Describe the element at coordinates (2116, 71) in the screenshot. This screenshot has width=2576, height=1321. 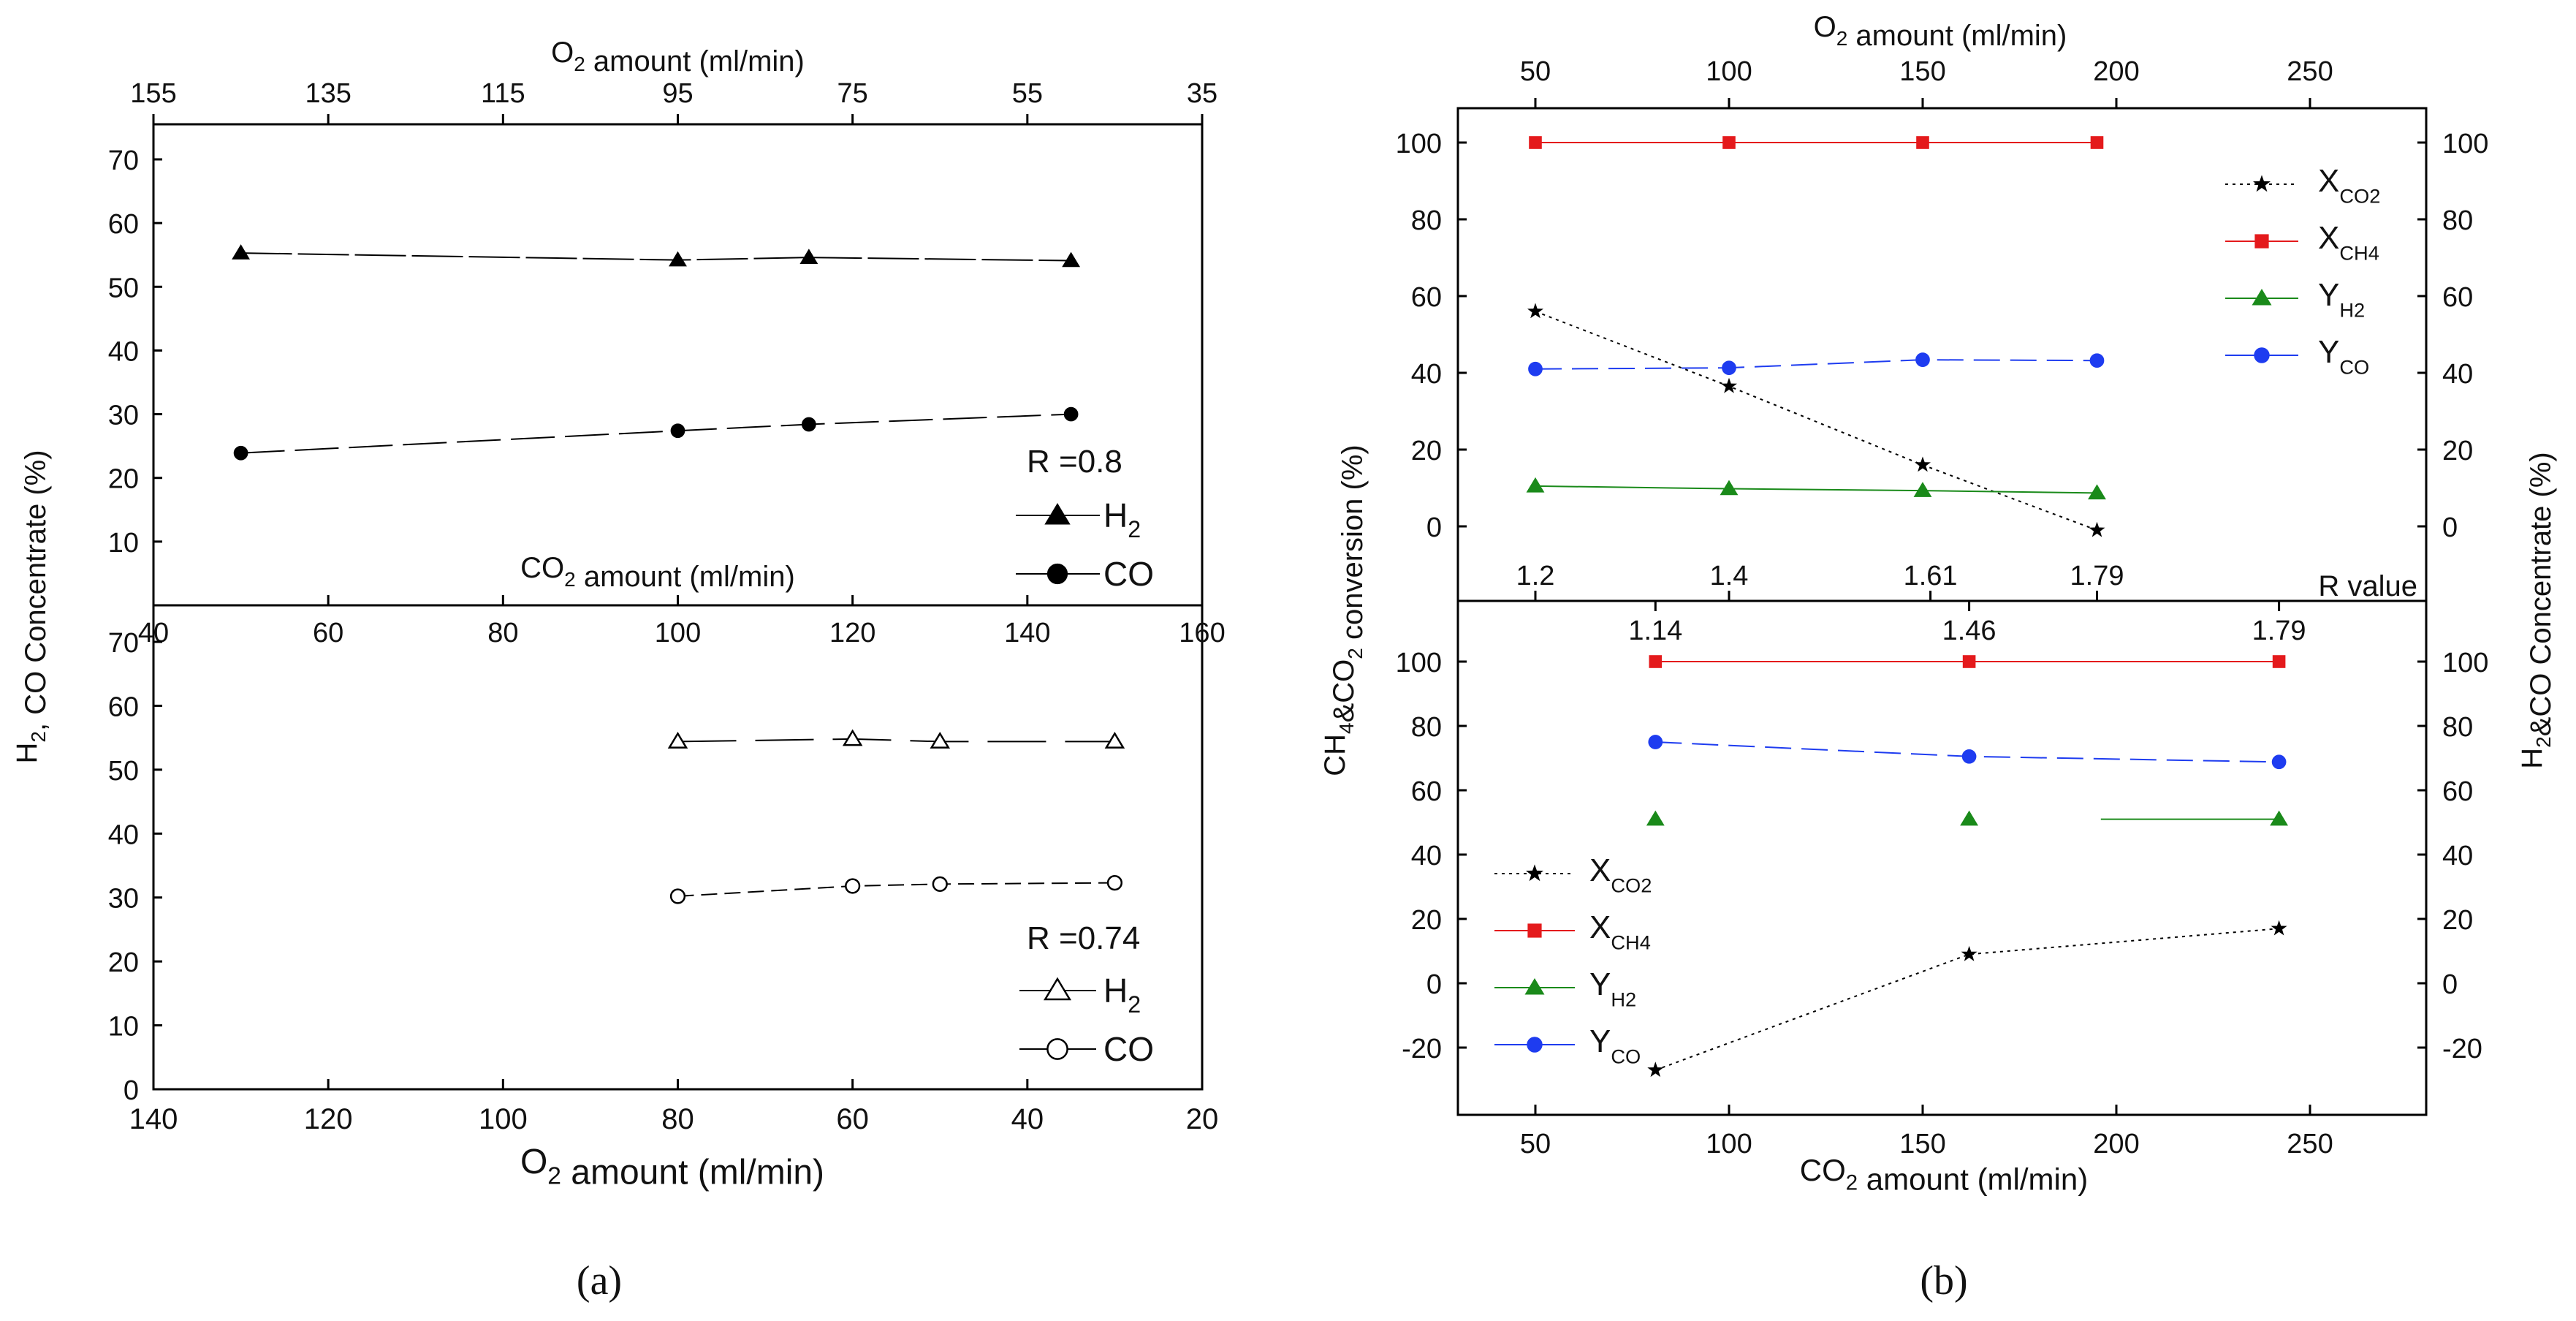
I see `b-top-xtick-label: 200` at that location.